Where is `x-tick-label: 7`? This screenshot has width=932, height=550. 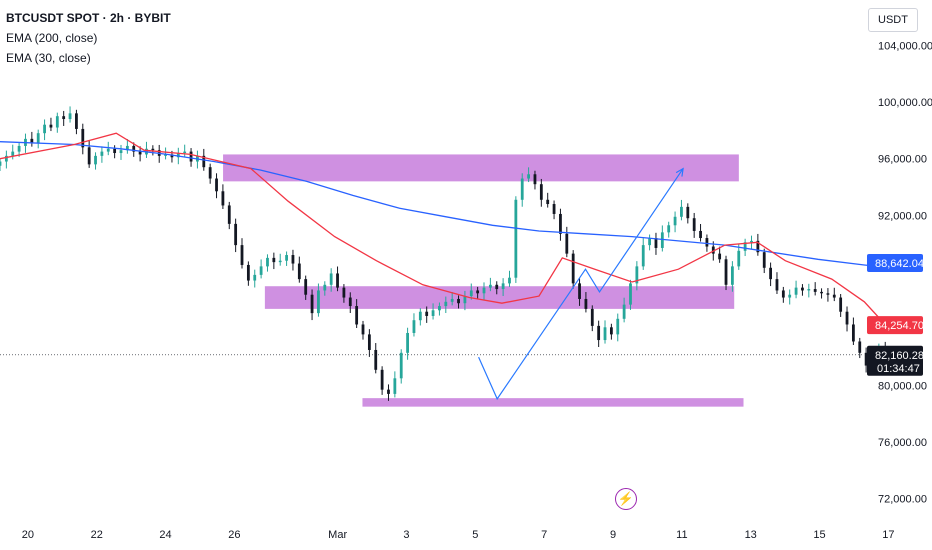 x-tick-label: 7 is located at coordinates (544, 535).